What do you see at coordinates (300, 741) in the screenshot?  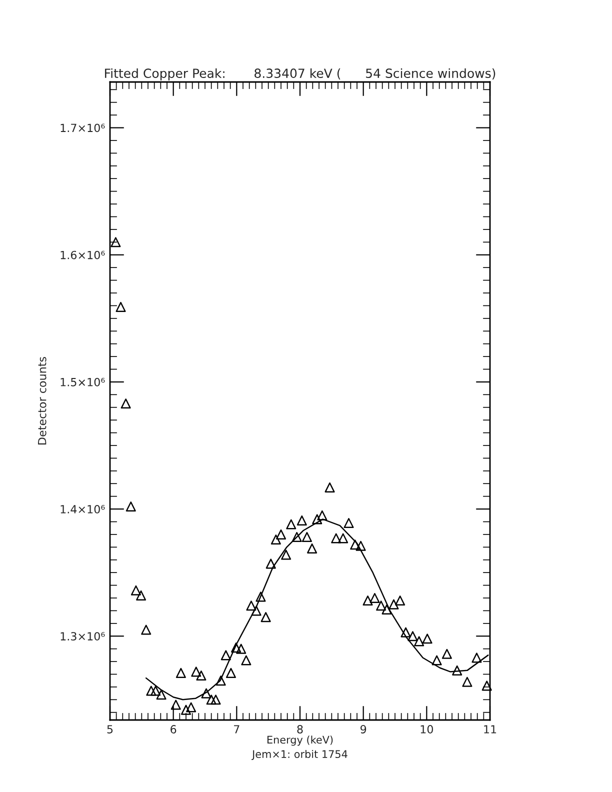 I see `x-axis-title: Energy (keV)` at bounding box center [300, 741].